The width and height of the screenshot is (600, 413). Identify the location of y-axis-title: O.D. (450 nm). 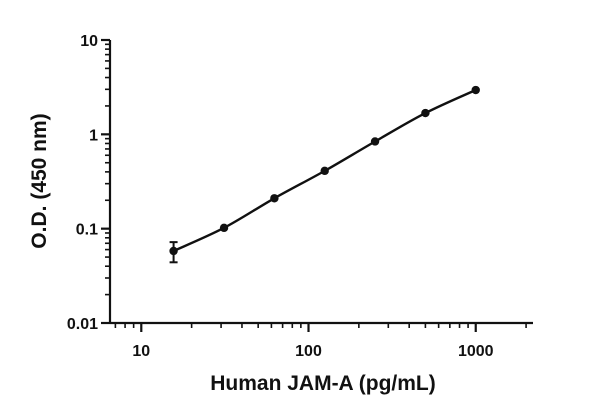
(39, 180).